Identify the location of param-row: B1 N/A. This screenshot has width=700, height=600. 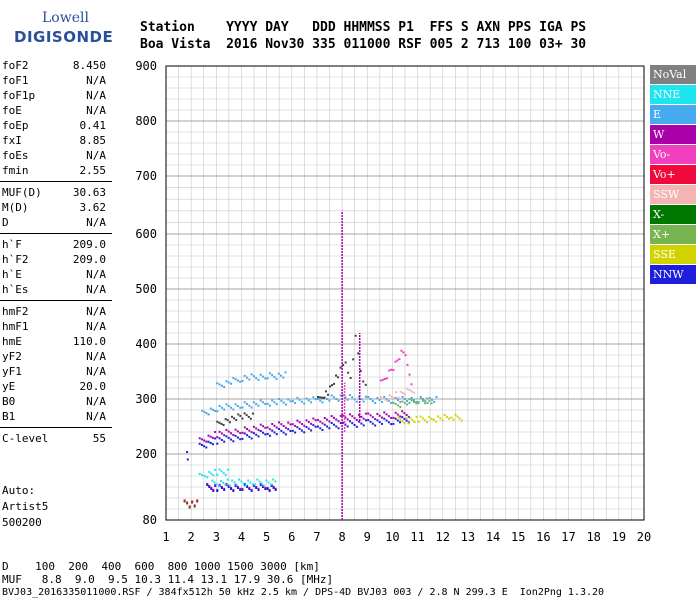
(56, 416).